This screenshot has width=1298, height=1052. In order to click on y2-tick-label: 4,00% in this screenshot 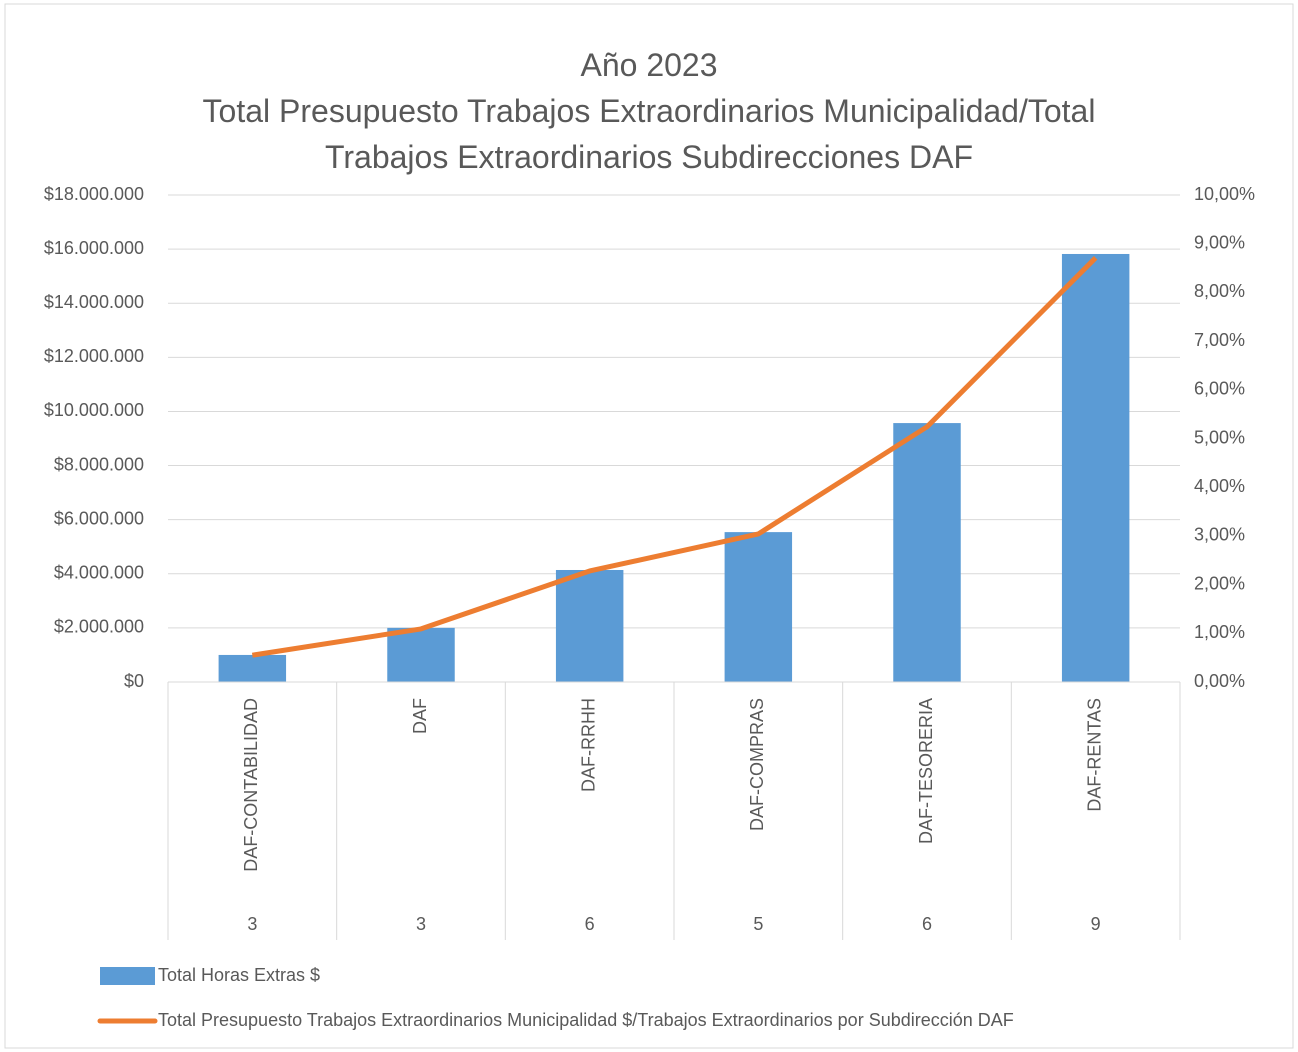, I will do `click(1219, 486)`.